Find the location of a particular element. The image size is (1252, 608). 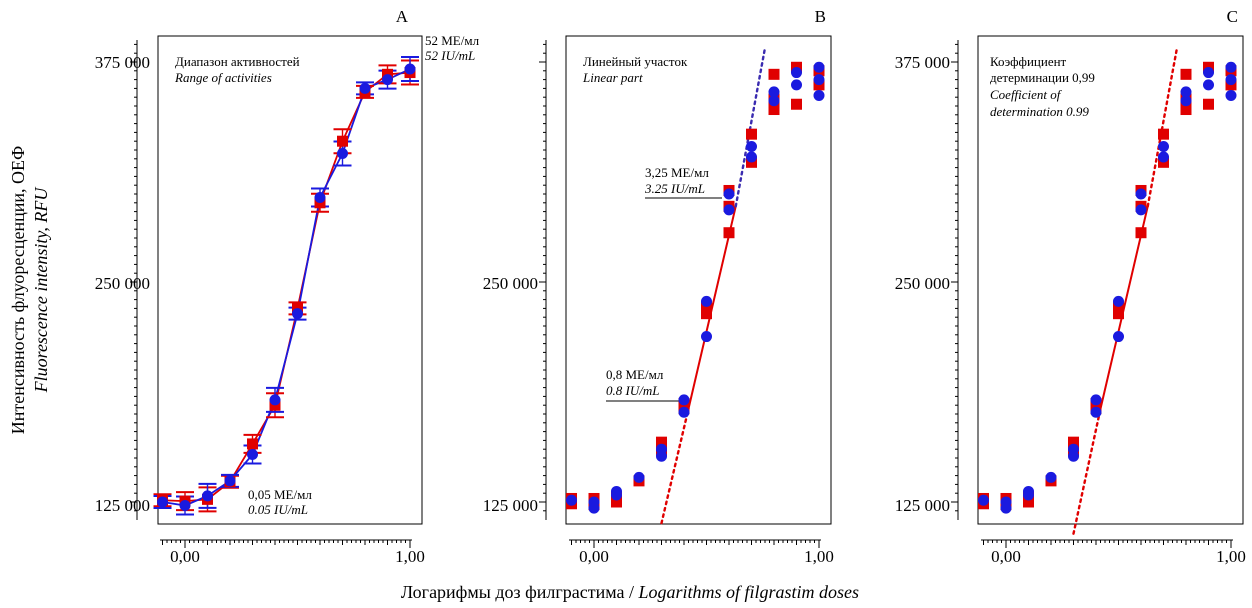

panel-c-annot-en-2: determination 0.99 is located at coordinates (1039, 111).